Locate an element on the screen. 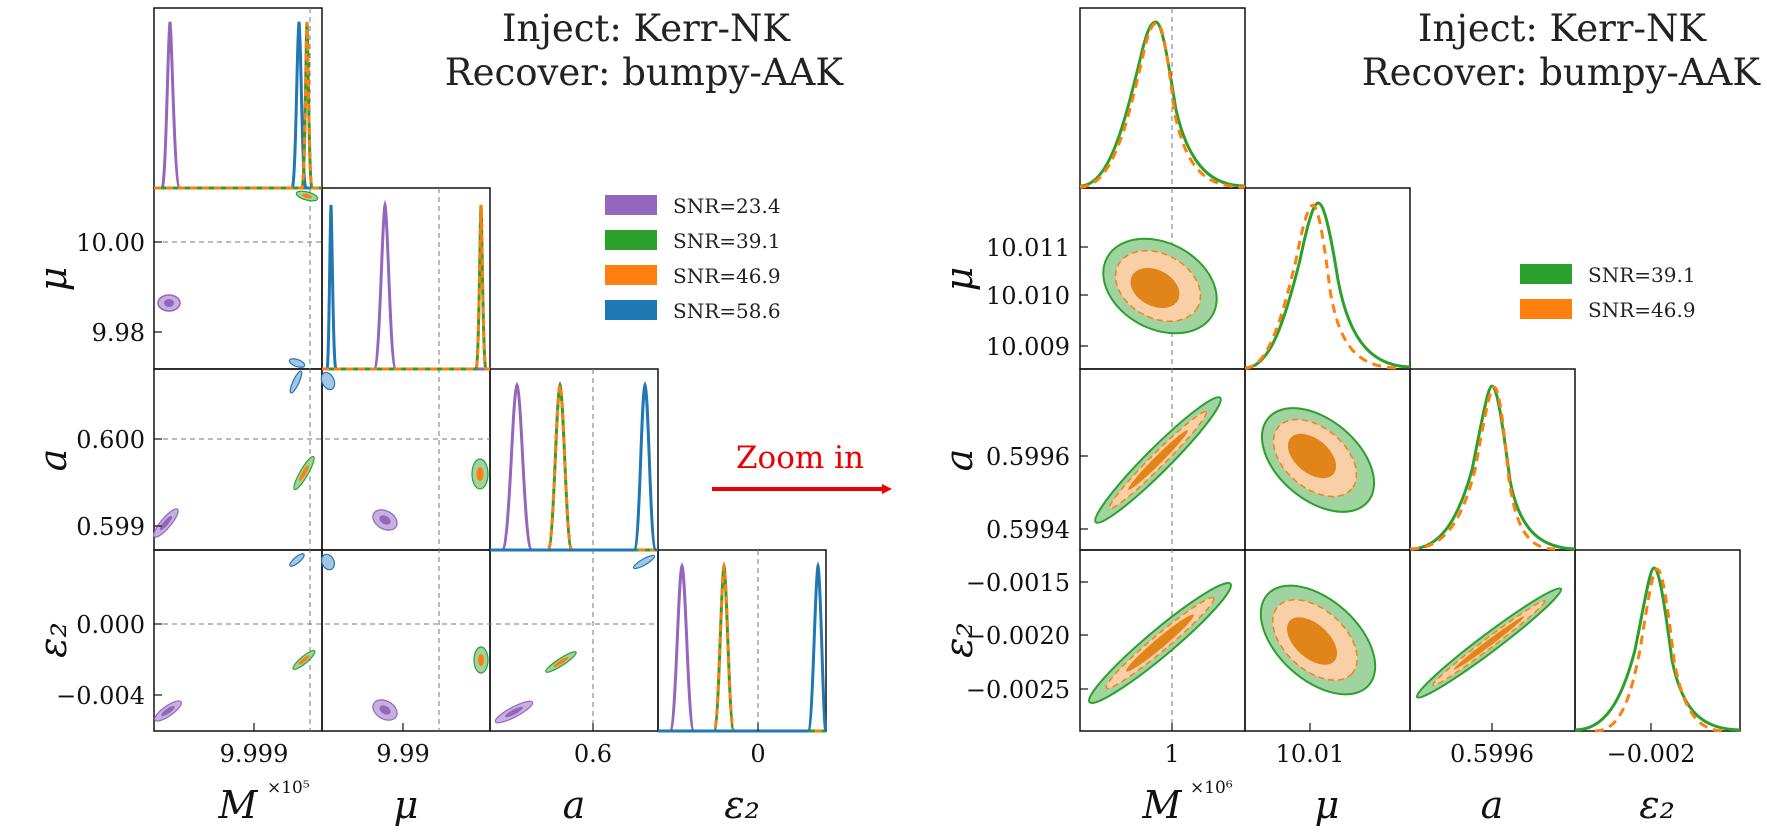  panel-mu-eps-left is located at coordinates (406, 640).